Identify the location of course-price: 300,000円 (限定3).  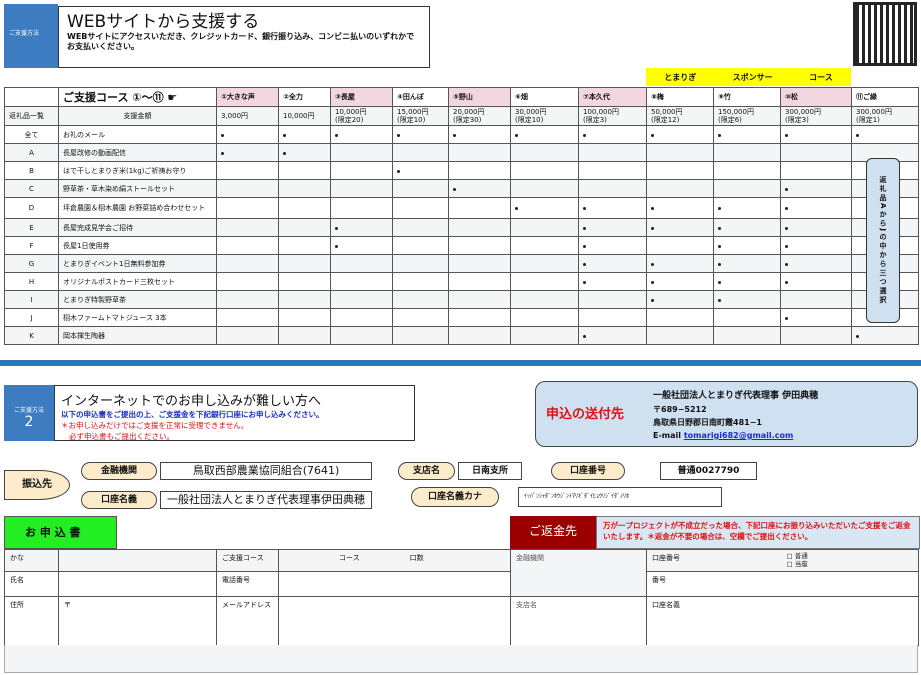
(816, 116).